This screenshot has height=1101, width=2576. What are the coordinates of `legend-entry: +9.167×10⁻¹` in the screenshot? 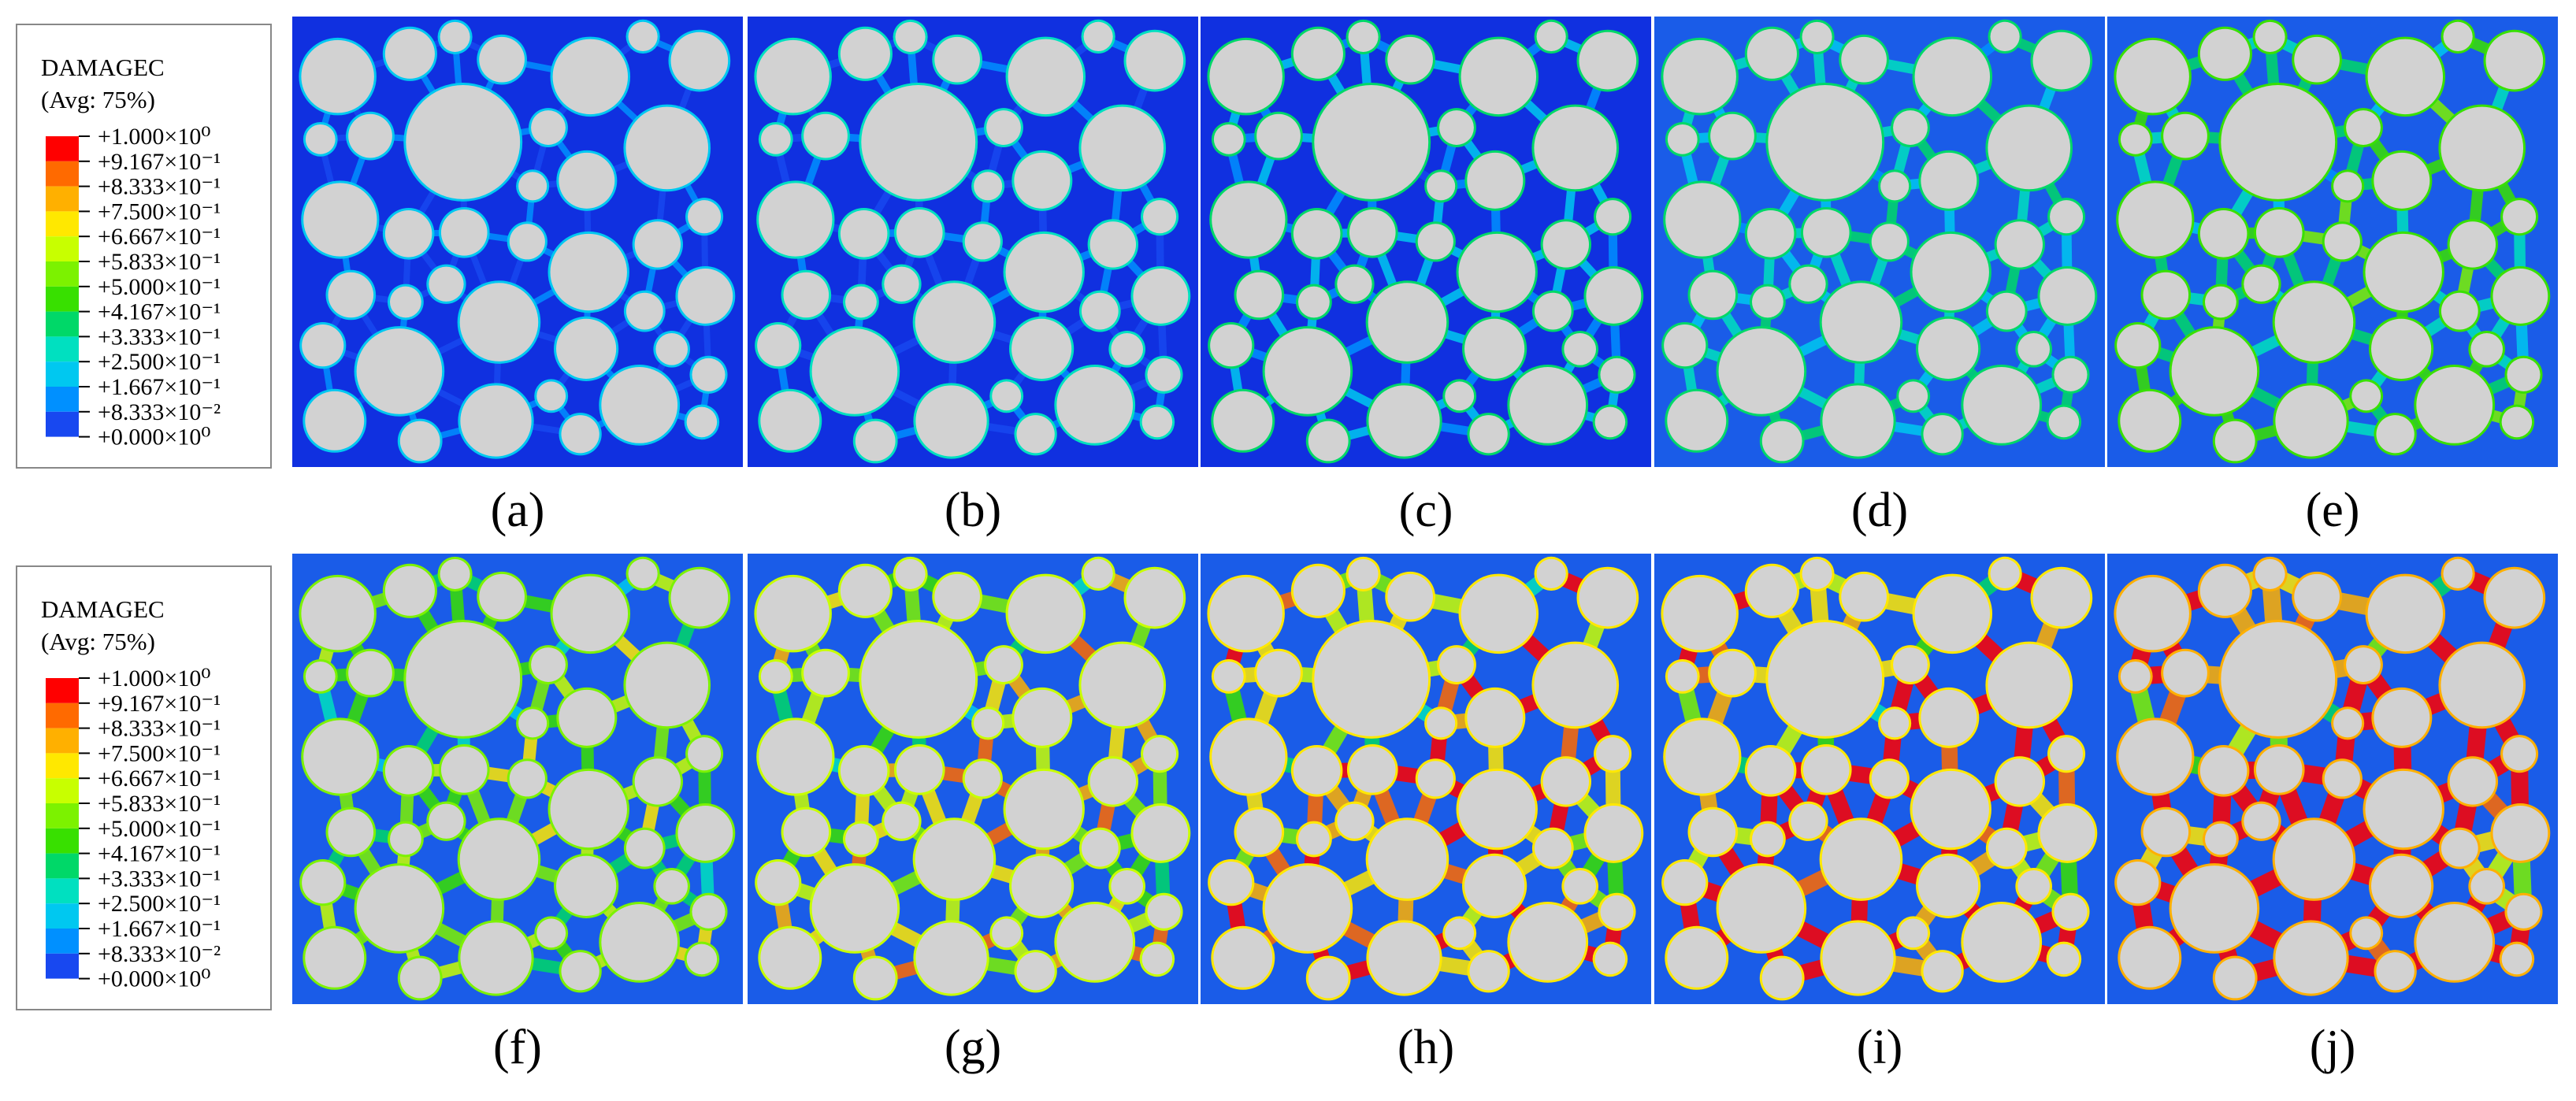 It's located at (159, 162).